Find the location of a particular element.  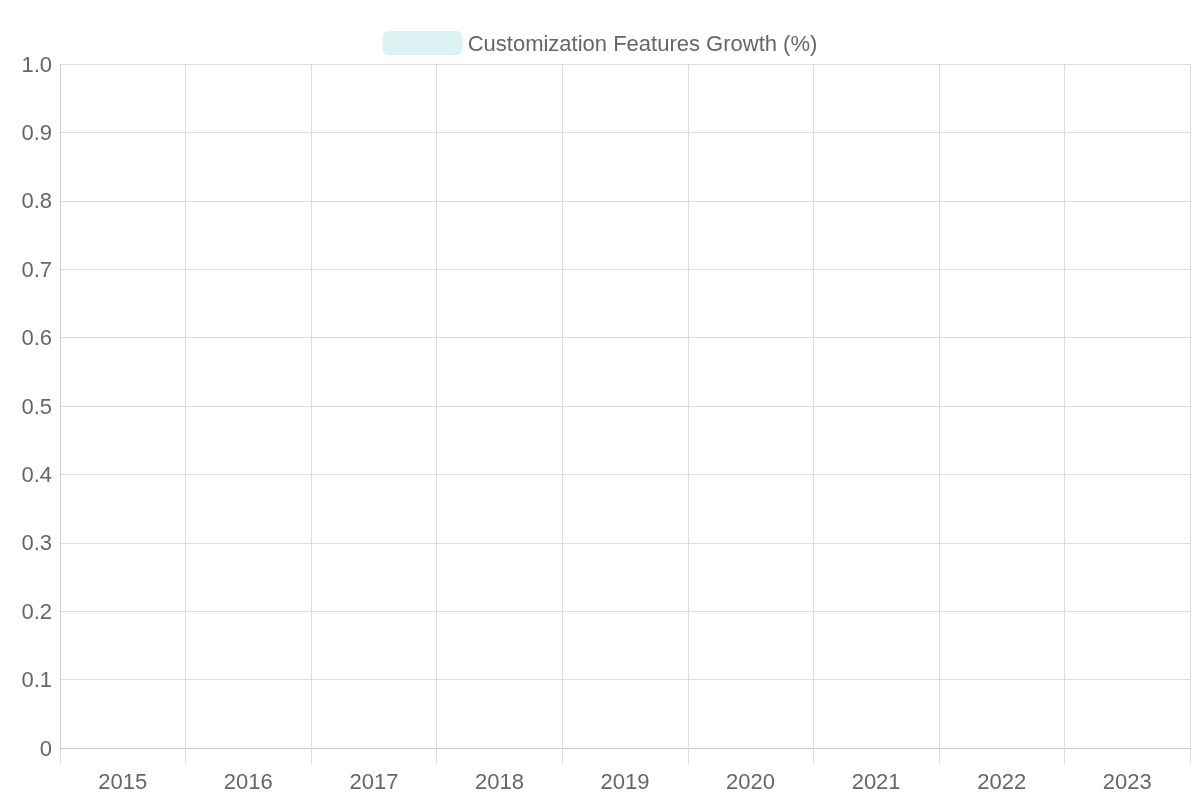

y-tick-label: 0.1 is located at coordinates (36, 680).